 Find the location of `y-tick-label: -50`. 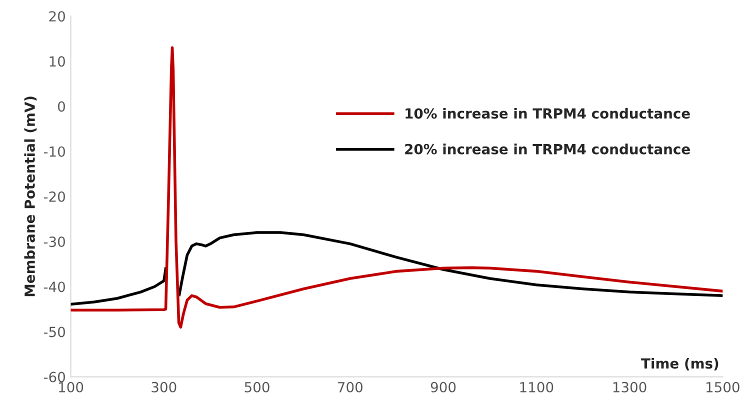

y-tick-label: -50 is located at coordinates (54, 332).